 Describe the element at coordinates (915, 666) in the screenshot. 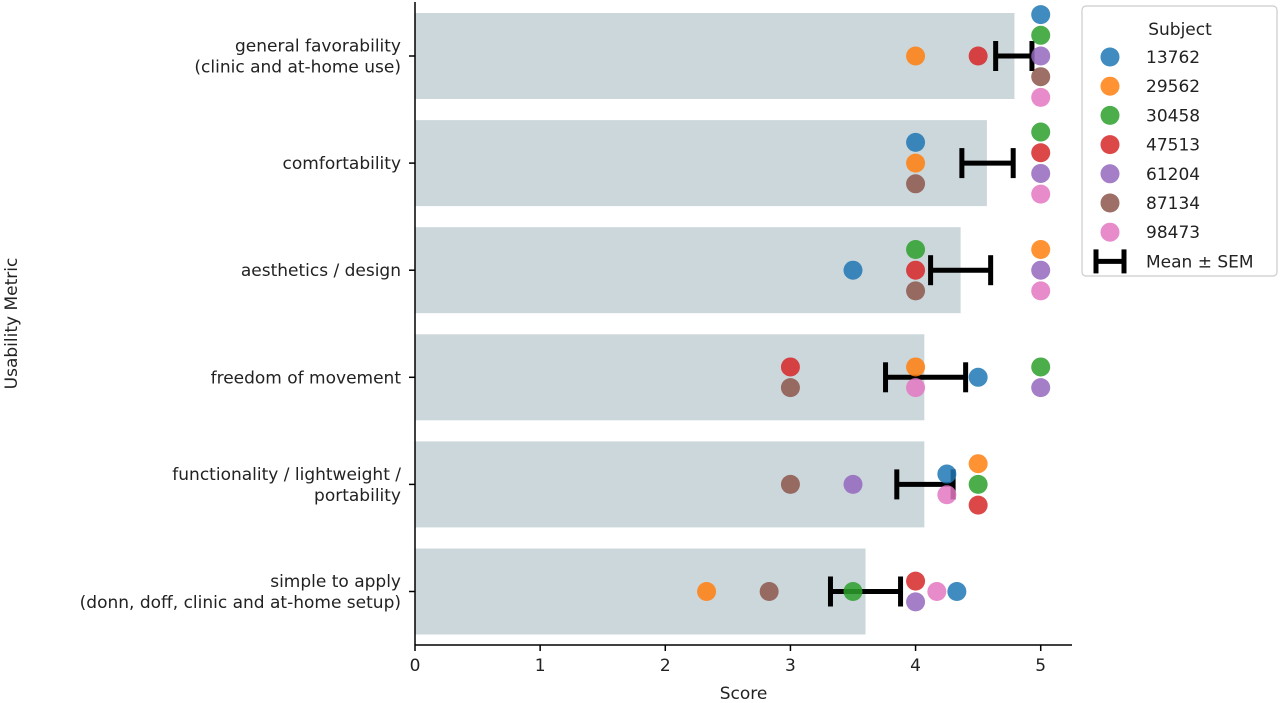

I see `x-tick-label-4: 4` at that location.